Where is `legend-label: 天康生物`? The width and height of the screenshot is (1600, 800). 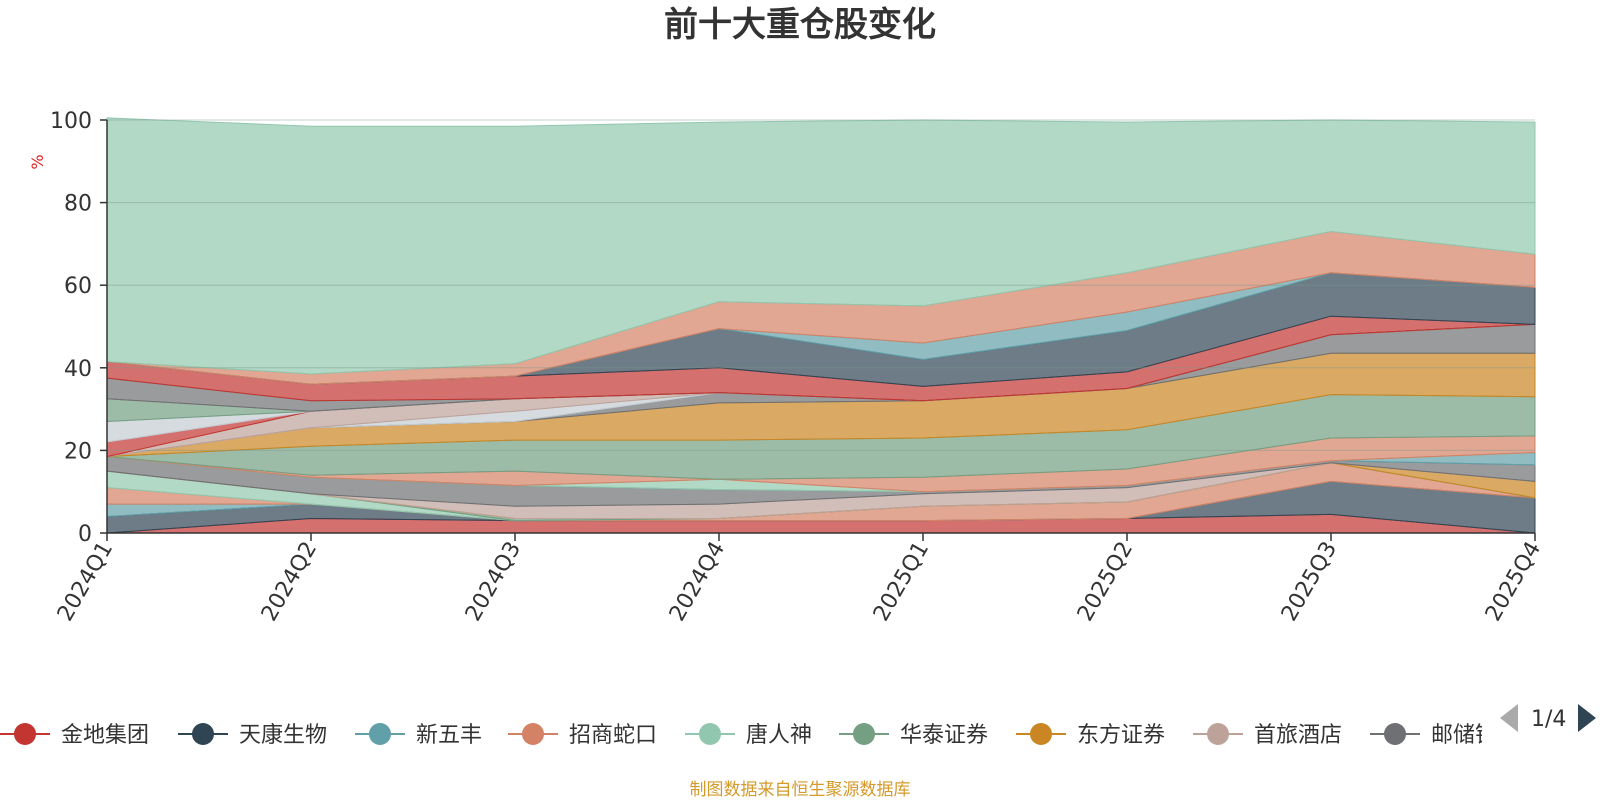
legend-label: 天康生物 is located at coordinates (283, 735).